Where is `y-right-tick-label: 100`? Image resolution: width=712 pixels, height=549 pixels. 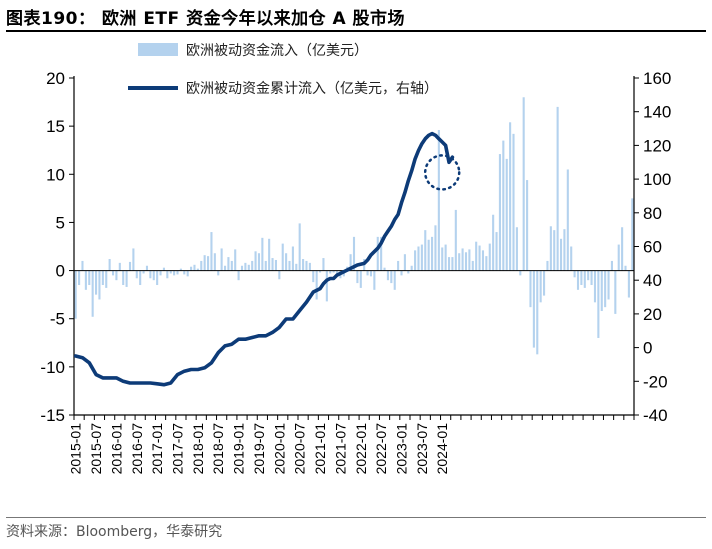 y-right-tick-label: 100 is located at coordinates (657, 179).